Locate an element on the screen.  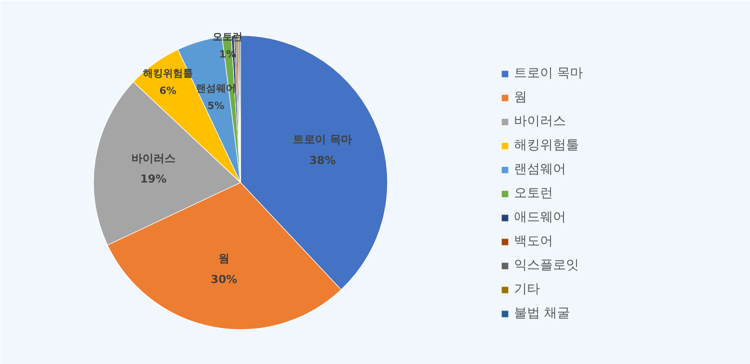
data-label: 38% is located at coordinates (322, 160).